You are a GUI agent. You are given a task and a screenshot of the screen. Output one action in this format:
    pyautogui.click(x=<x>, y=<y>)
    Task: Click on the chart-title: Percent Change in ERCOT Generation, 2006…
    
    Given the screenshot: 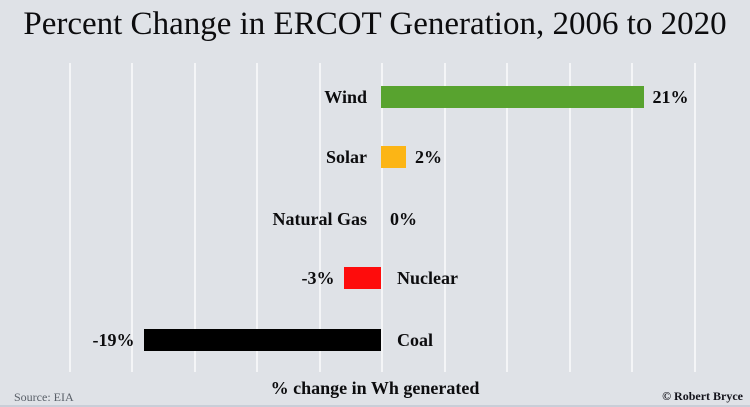 What is the action you would take?
    pyautogui.click(x=375, y=24)
    